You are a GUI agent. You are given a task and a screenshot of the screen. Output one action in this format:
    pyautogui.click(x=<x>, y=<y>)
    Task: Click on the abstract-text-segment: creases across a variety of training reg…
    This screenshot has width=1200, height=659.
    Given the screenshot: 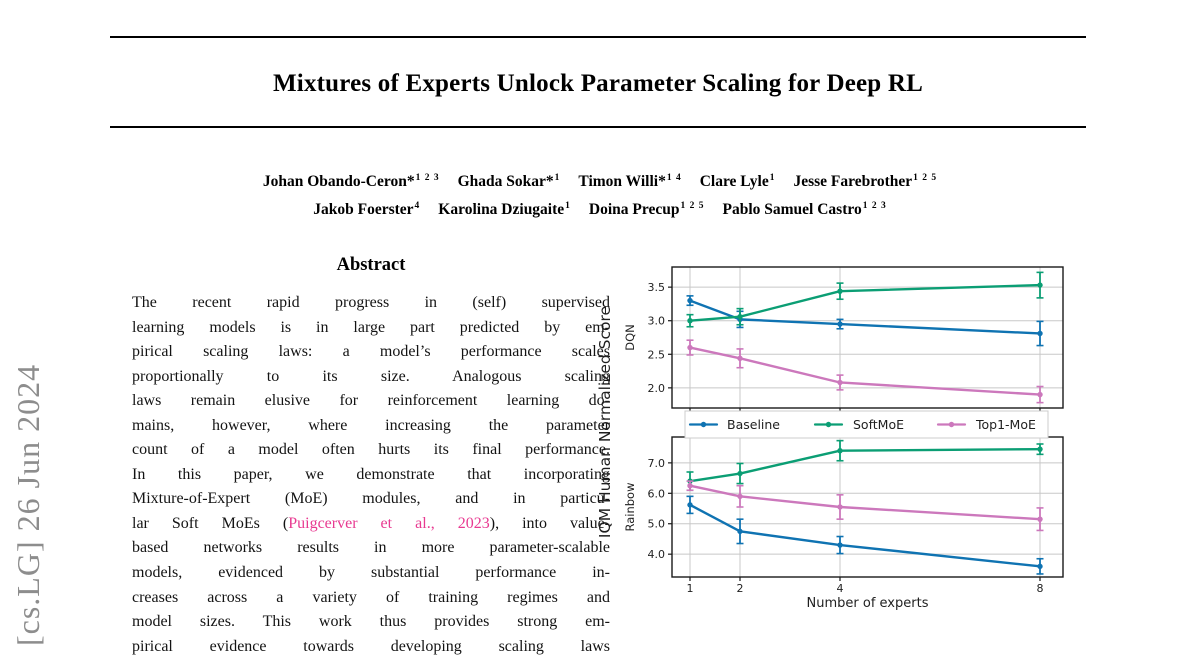 What is the action you would take?
    pyautogui.click(x=371, y=597)
    